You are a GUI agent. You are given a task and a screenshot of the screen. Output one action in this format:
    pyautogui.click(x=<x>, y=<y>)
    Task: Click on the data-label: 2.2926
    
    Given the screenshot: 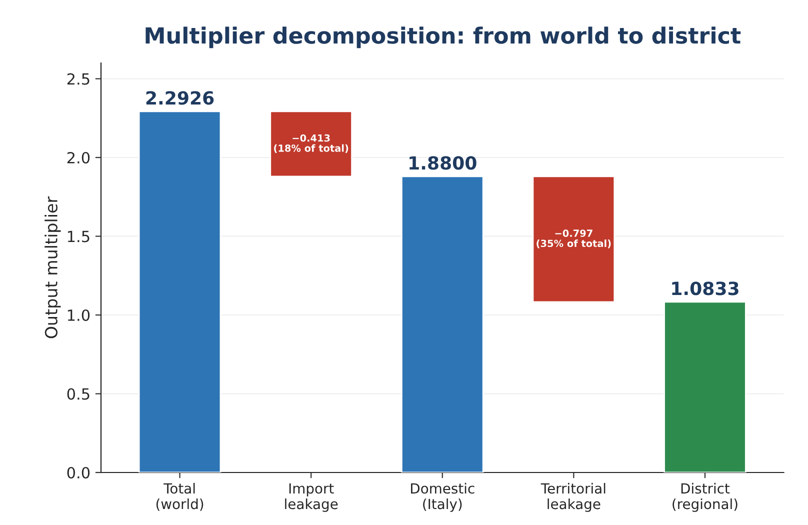 What is the action you would take?
    pyautogui.click(x=180, y=98)
    